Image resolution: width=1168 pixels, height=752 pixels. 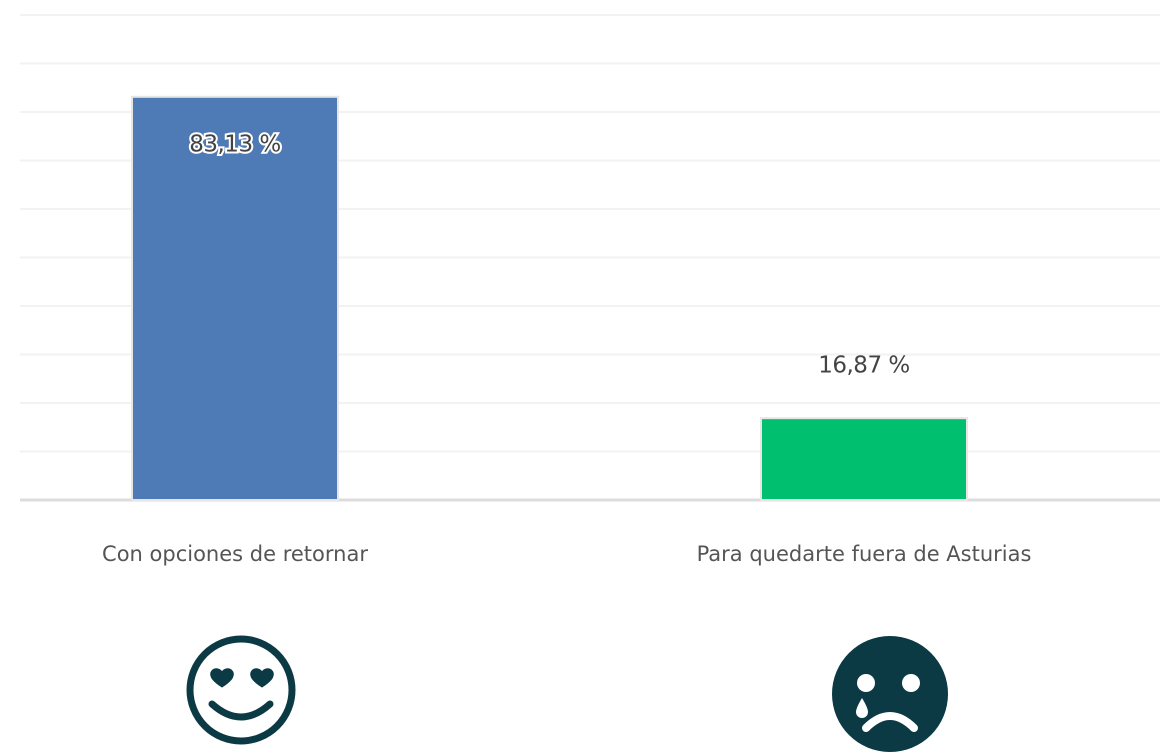 What do you see at coordinates (235, 554) in the screenshot?
I see `x-tick-label: Con opciones de retornar` at bounding box center [235, 554].